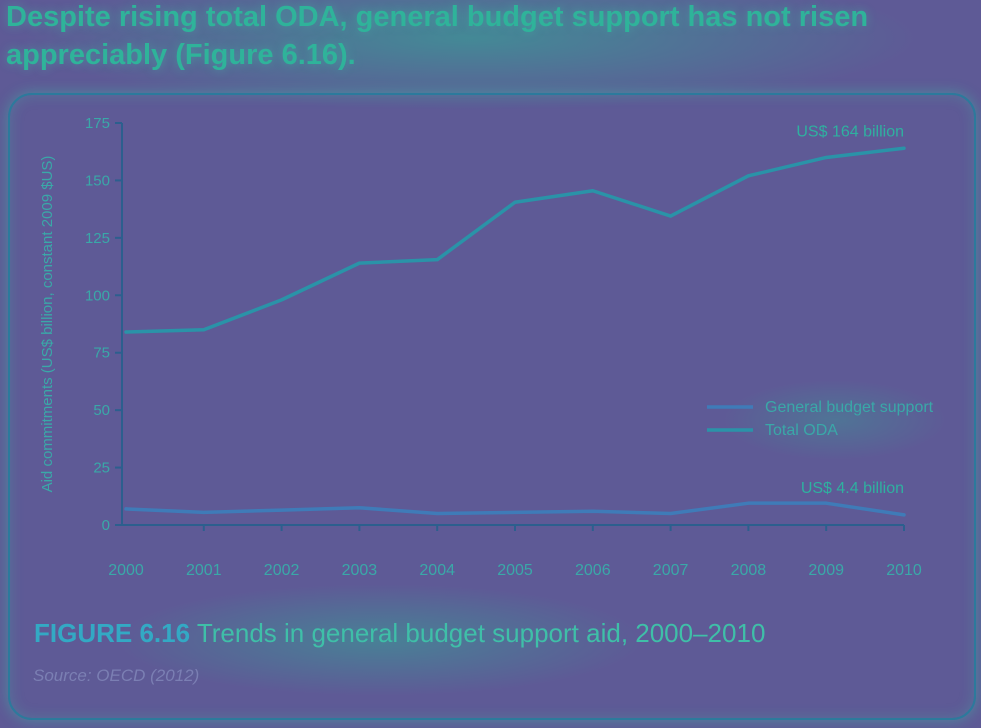  I want to click on value-annotation: US$ 4.4 billion, so click(852, 488).